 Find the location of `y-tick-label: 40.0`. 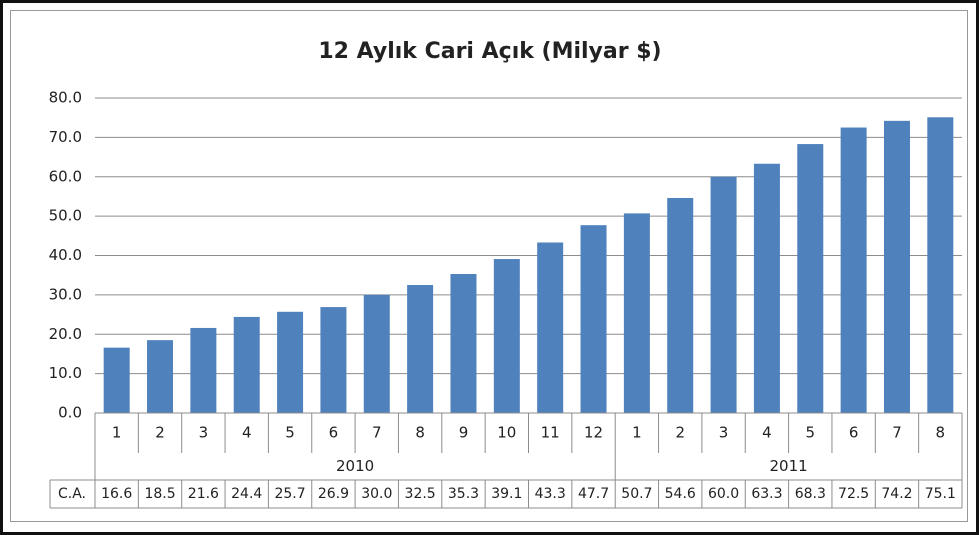

y-tick-label: 40.0 is located at coordinates (65, 255).